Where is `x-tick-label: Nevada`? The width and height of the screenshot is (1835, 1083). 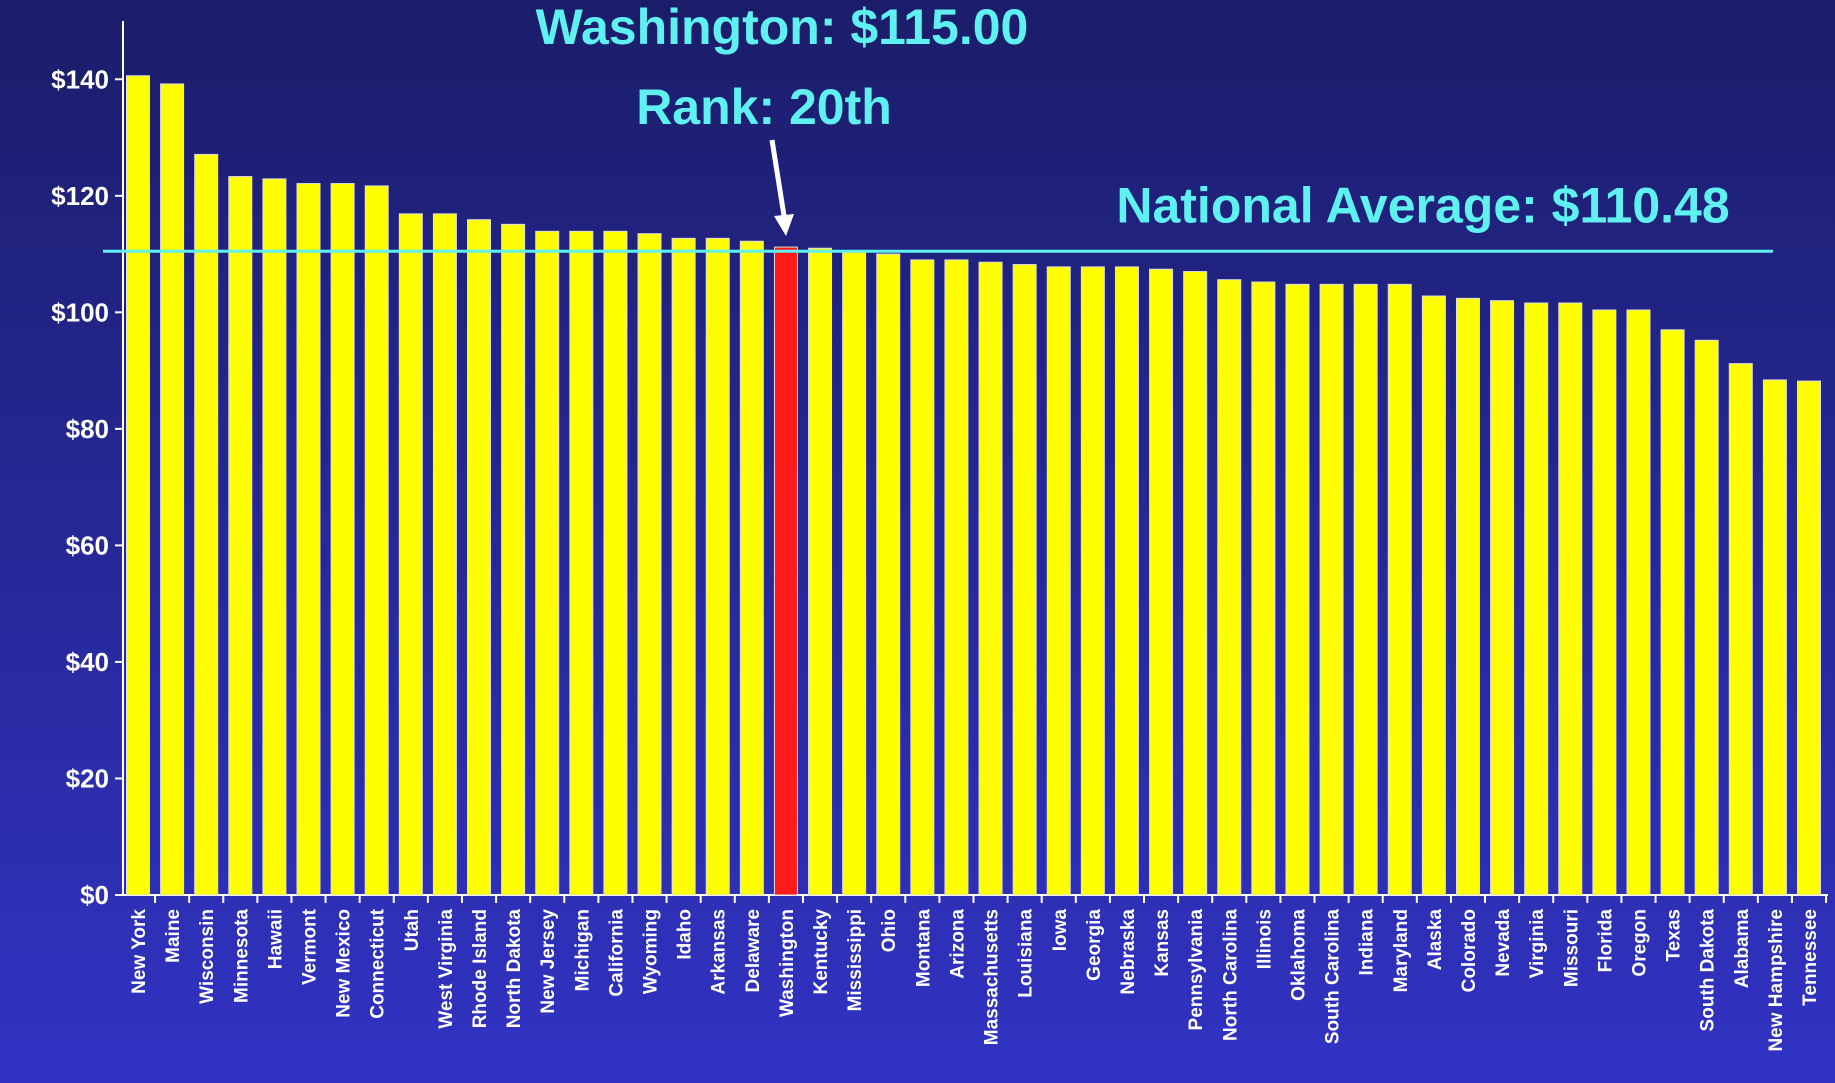
x-tick-label: Nevada is located at coordinates (1503, 943).